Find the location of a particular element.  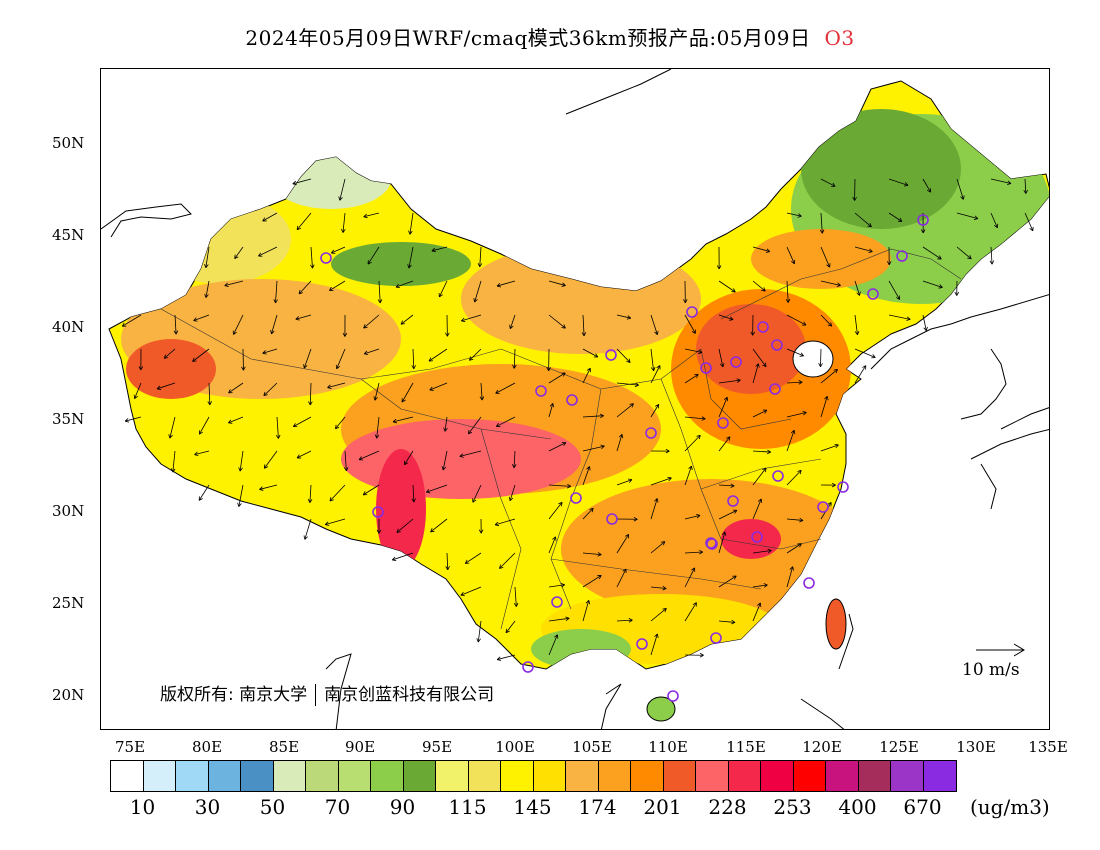

plateau-red-zone is located at coordinates (461, 459).